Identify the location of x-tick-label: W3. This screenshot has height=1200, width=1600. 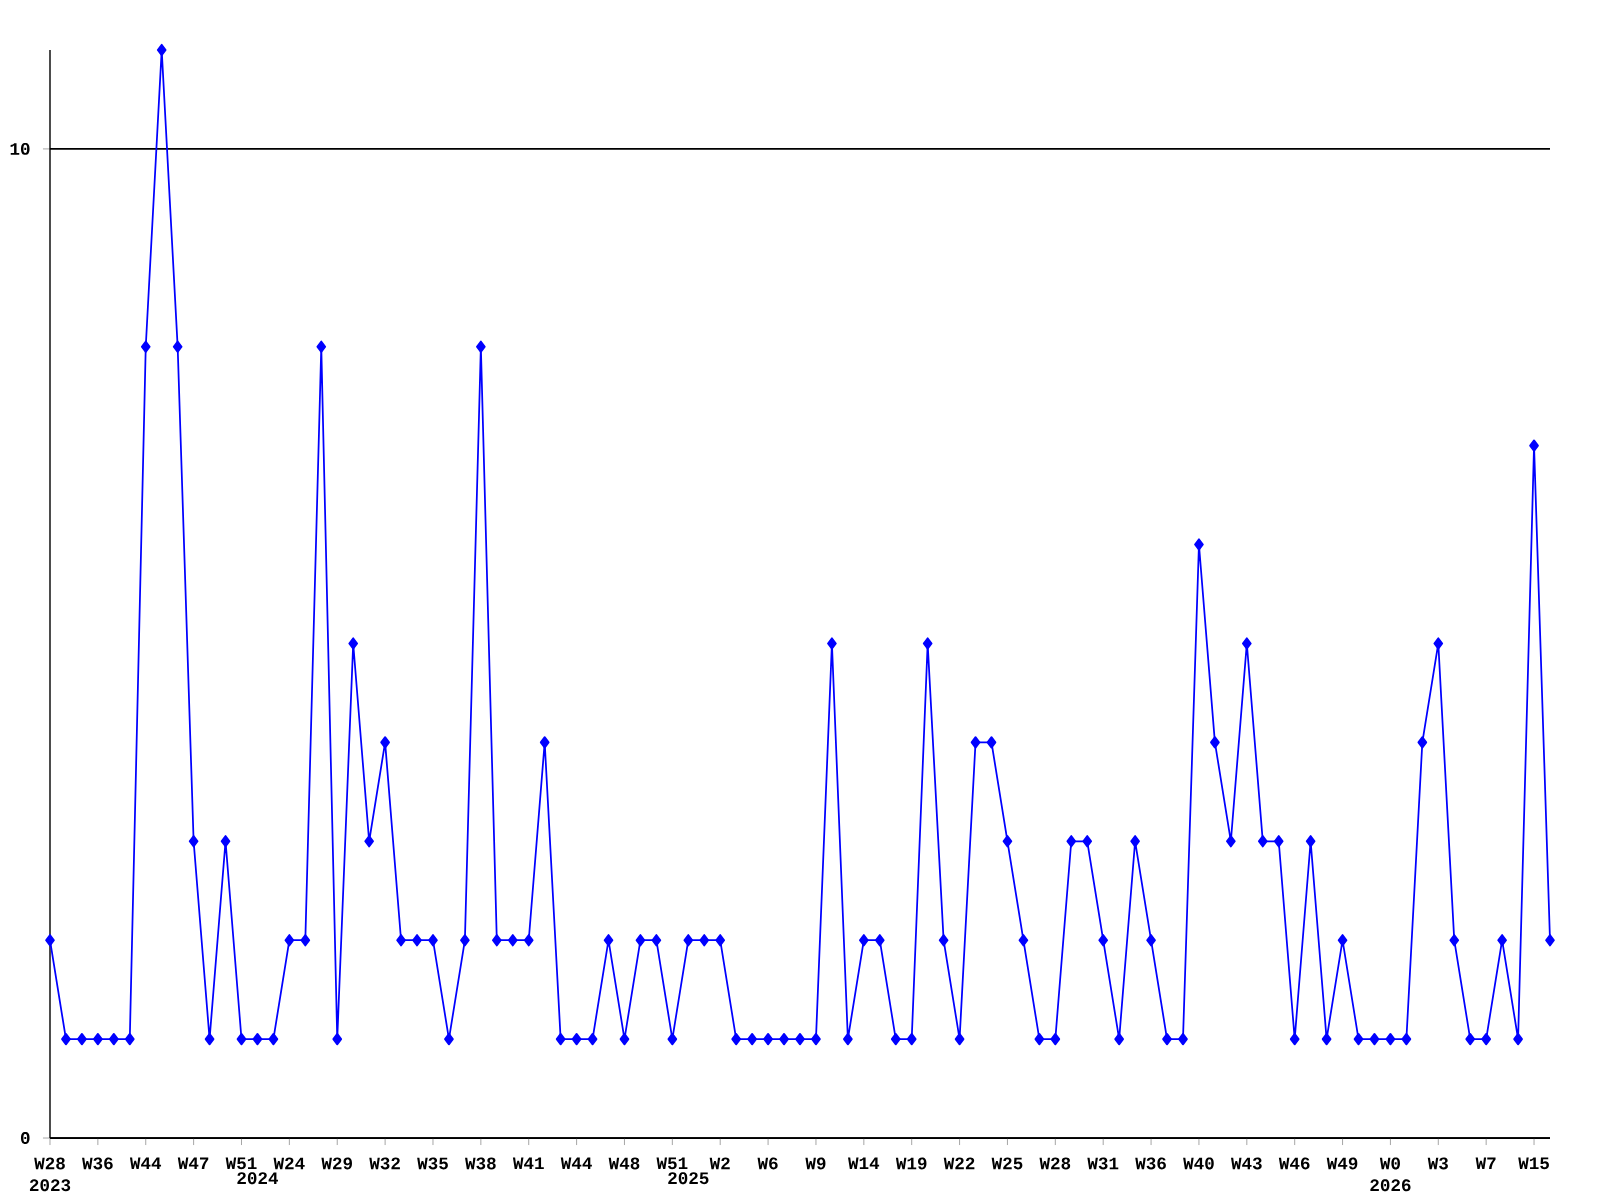
(1437, 1163).